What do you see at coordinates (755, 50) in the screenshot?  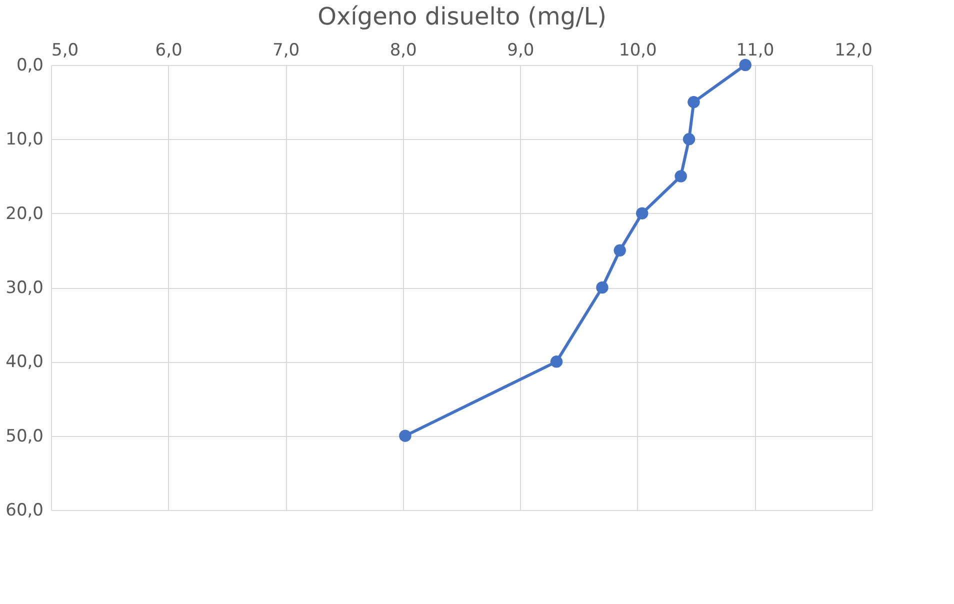 I see `x-tick-label: 11,0` at bounding box center [755, 50].